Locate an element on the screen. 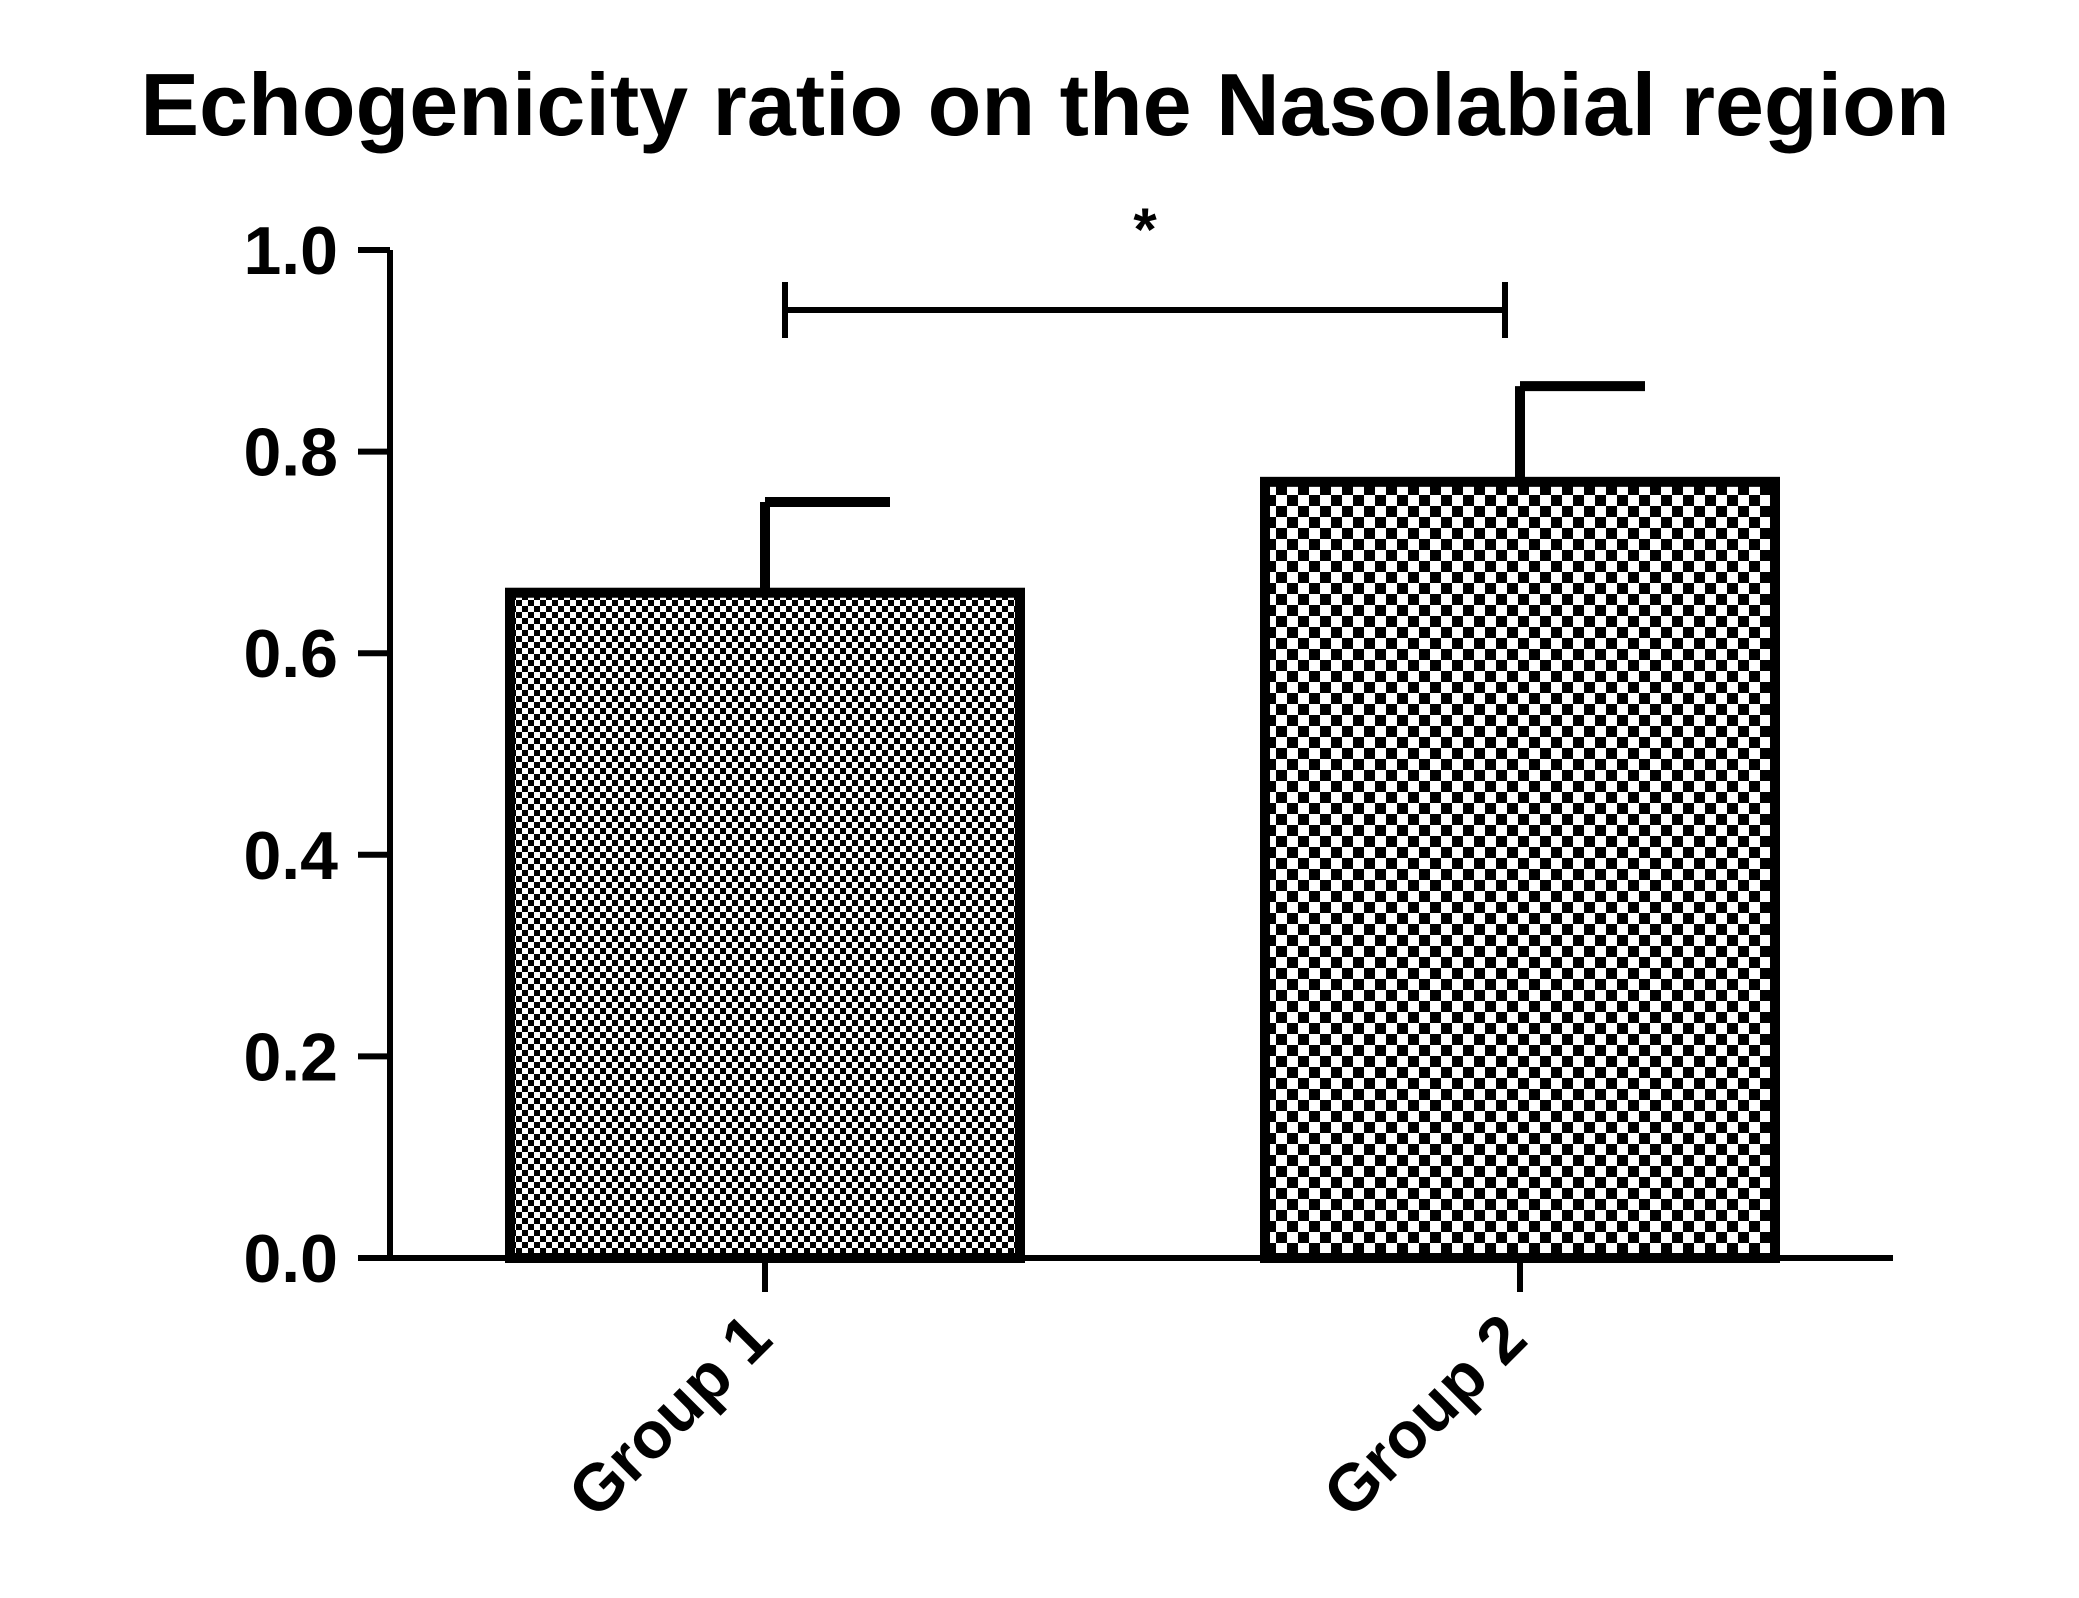 The height and width of the screenshot is (1598, 2079). y-tick-label: 1.0 is located at coordinates (290, 251).